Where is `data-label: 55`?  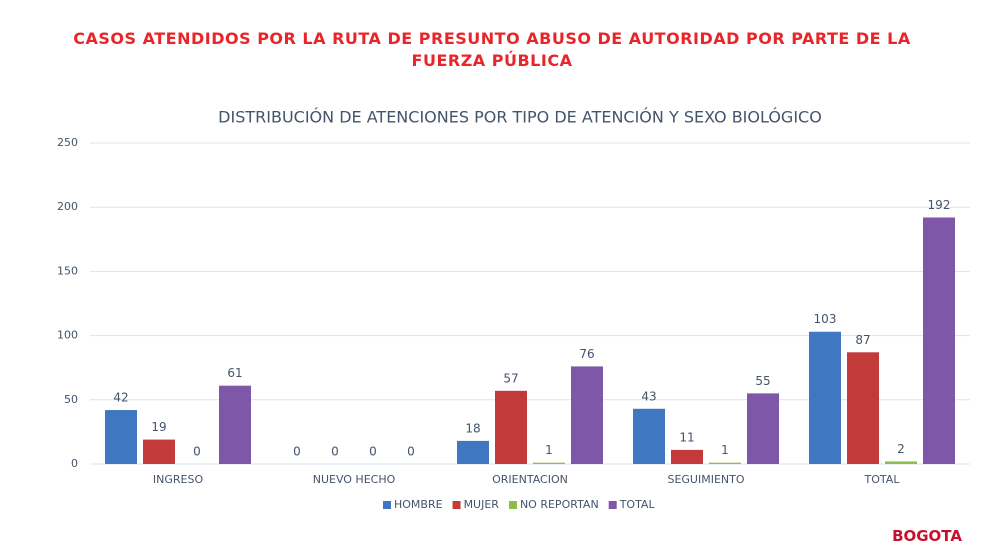 data-label: 55 is located at coordinates (762, 381).